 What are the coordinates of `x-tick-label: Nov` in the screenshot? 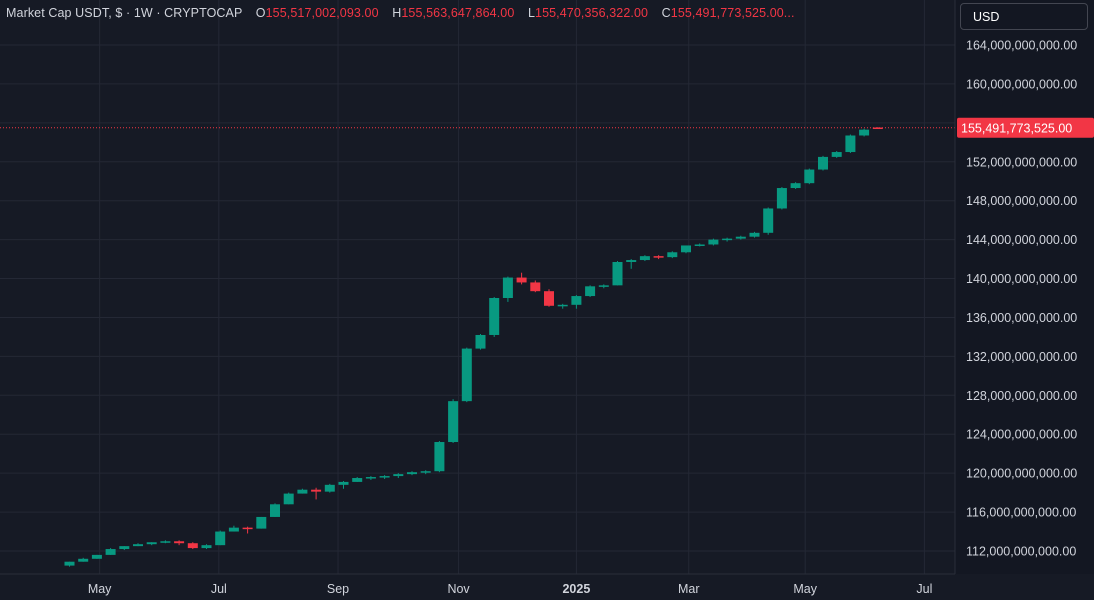 It's located at (458, 589).